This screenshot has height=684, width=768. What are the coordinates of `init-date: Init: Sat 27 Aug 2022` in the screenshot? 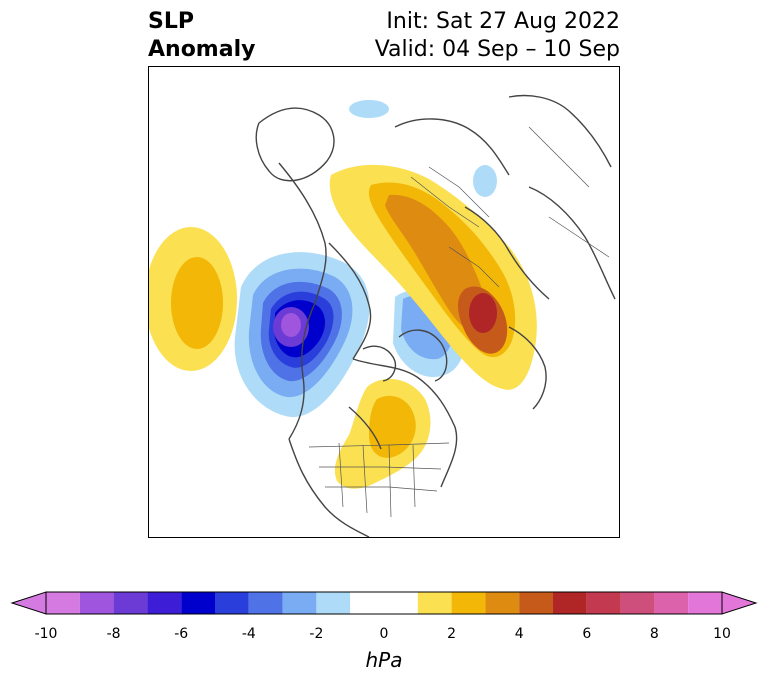 It's located at (503, 21).